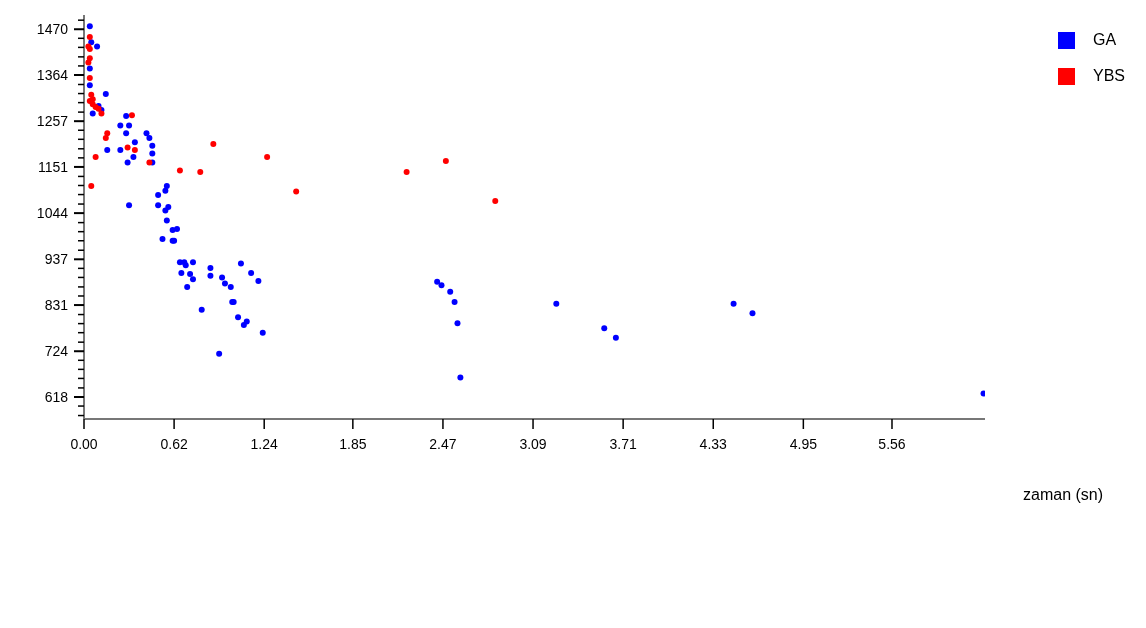 This screenshot has width=1146, height=628. I want to click on x-tick-label: 5.56, so click(892, 444).